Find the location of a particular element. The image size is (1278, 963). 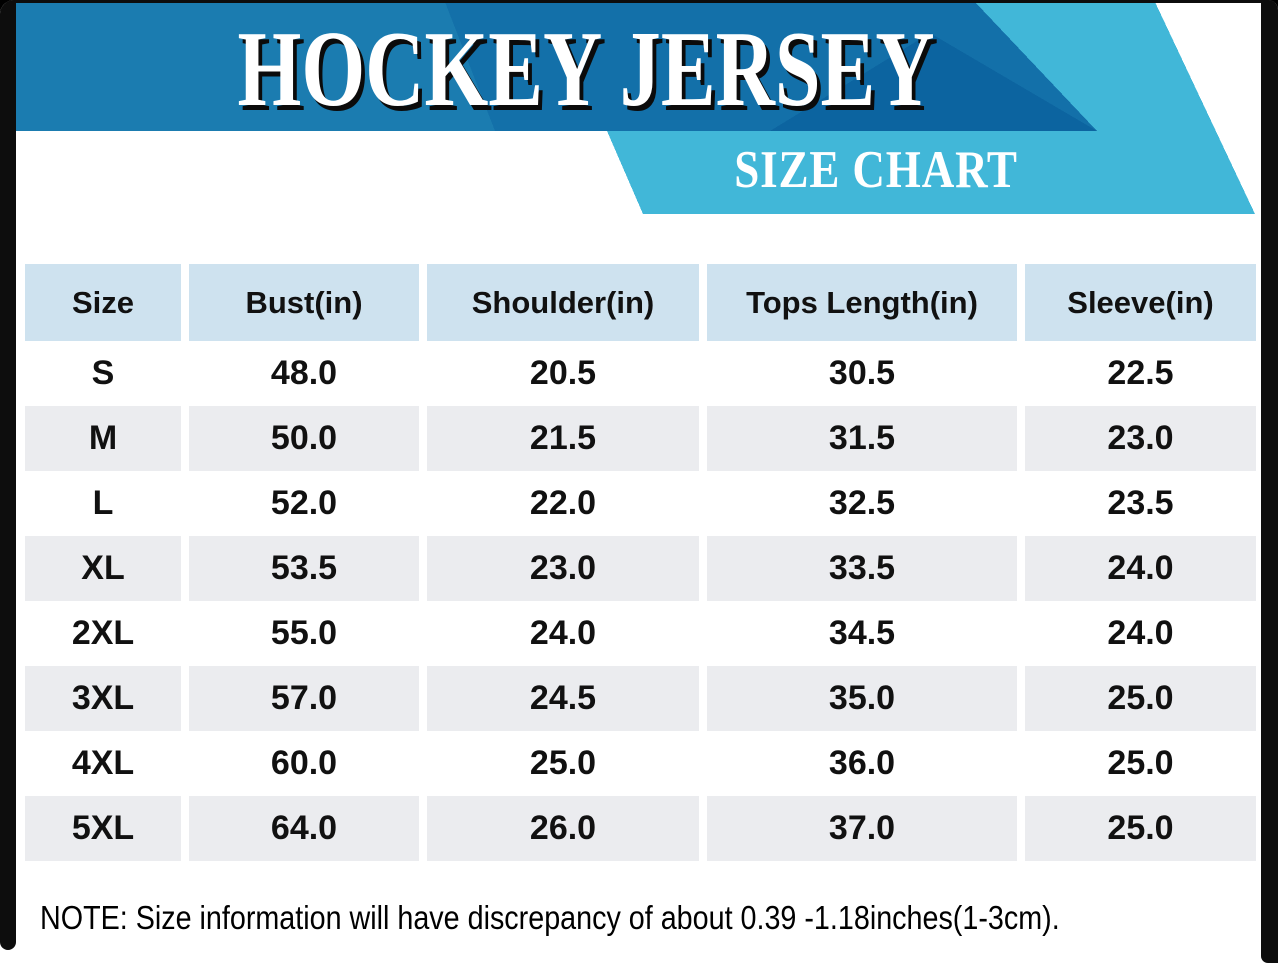

size-chart-ribbon is located at coordinates (931, 108).